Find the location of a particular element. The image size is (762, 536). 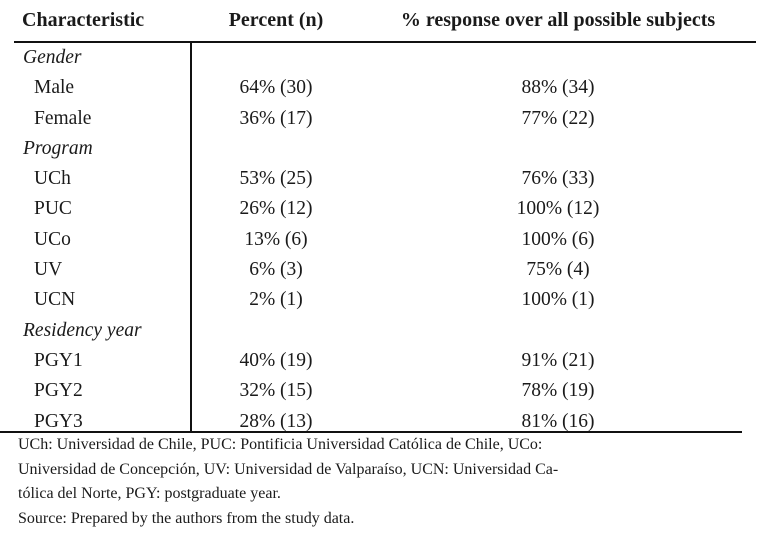

table-row: UV 6% (3) 75% (4) is located at coordinates (385, 270).